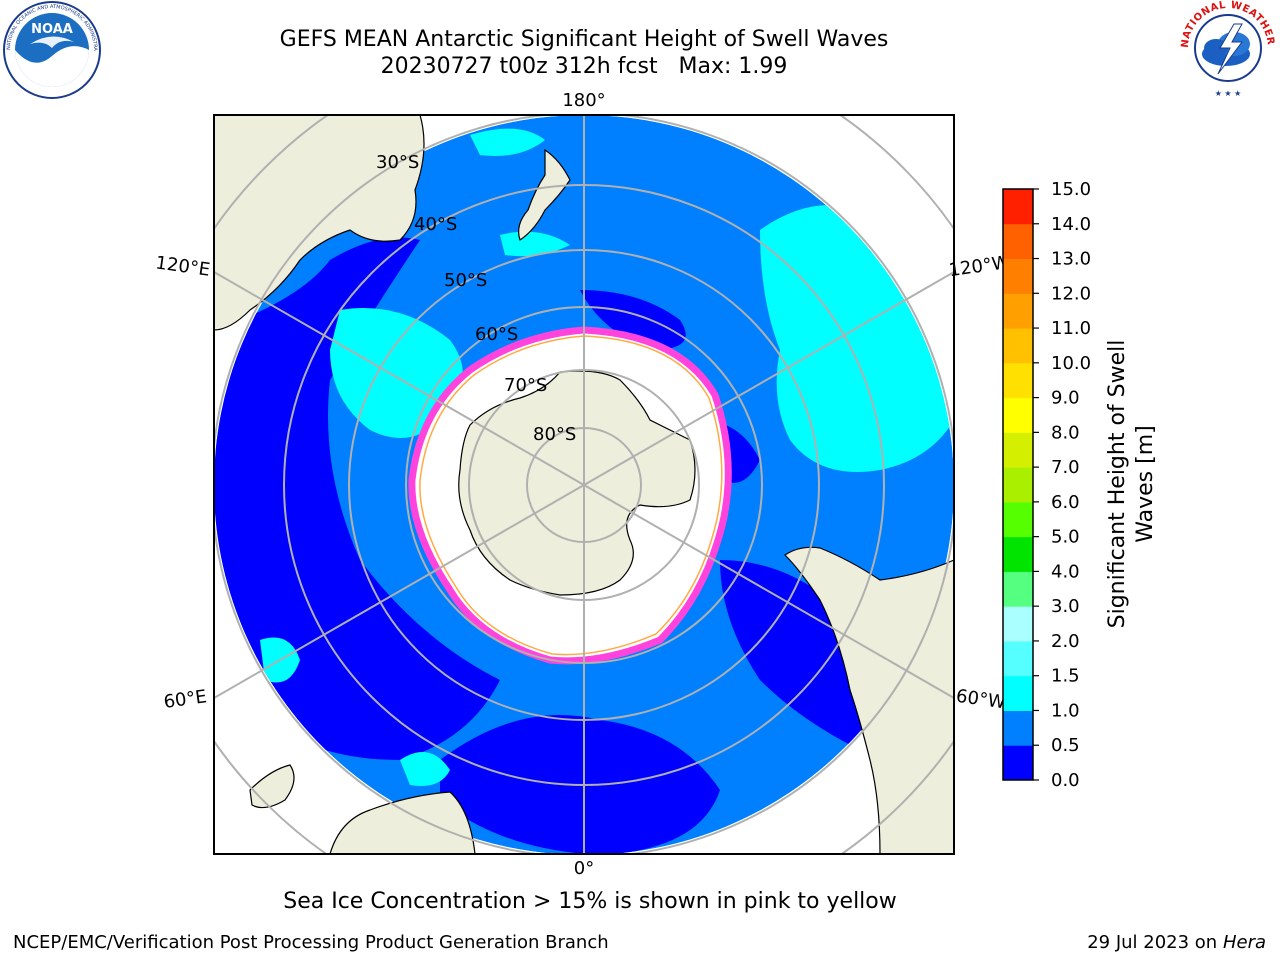 The height and width of the screenshot is (960, 1280). What do you see at coordinates (535, 244) in the screenshot?
I see `swell-1-1.5-north` at bounding box center [535, 244].